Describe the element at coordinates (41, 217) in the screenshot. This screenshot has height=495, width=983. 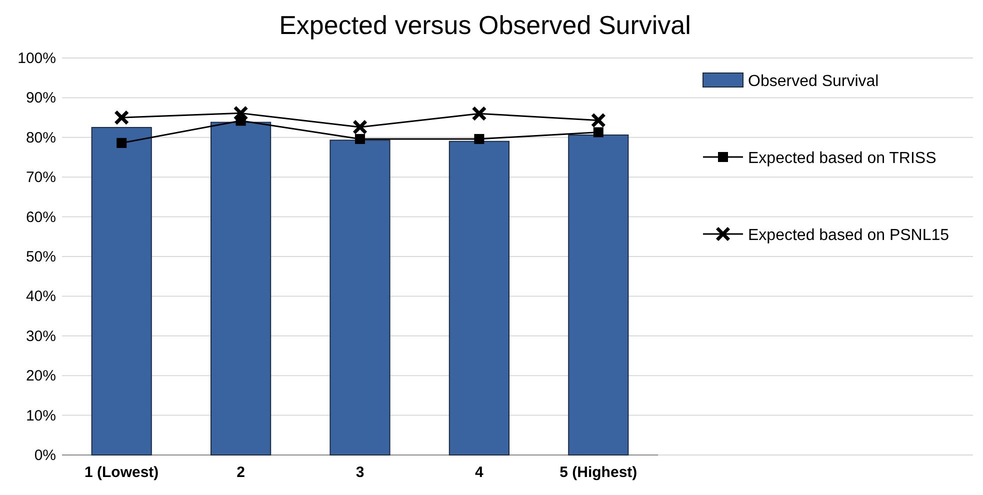
I see `y-tick-label: 60%` at that location.